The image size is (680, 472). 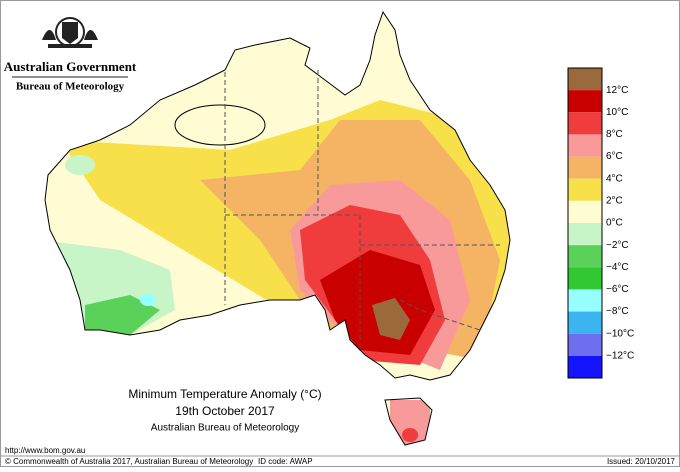 I want to click on legend-label: −8°C, so click(x=617, y=311).